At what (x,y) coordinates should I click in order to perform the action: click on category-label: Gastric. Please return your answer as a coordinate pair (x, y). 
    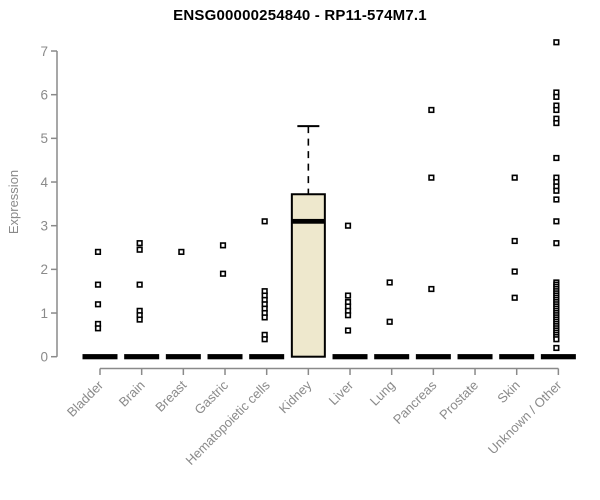
    Looking at the image, I should click on (211, 397).